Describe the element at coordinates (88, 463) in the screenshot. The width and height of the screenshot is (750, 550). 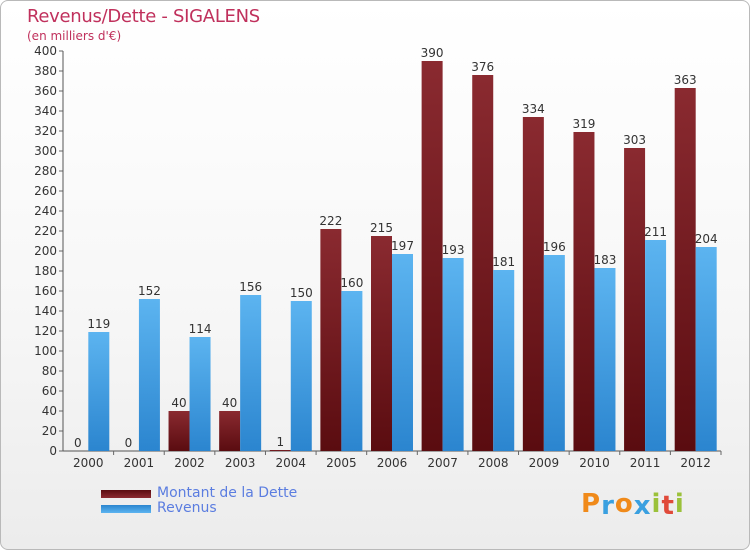
I see `x-tick-label: 2000` at that location.